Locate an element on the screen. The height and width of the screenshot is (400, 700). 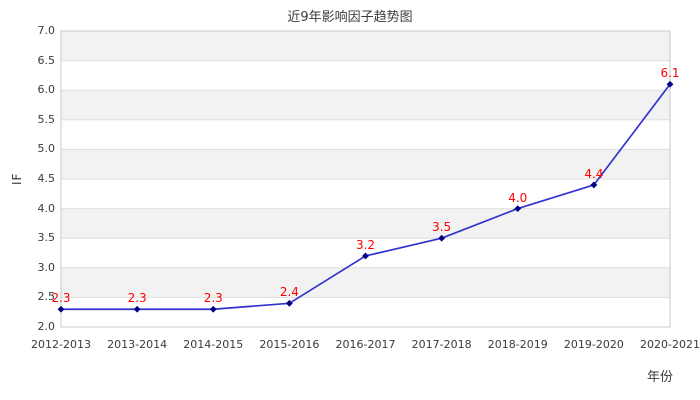
x-axis-title: 年份 is located at coordinates (660, 377).